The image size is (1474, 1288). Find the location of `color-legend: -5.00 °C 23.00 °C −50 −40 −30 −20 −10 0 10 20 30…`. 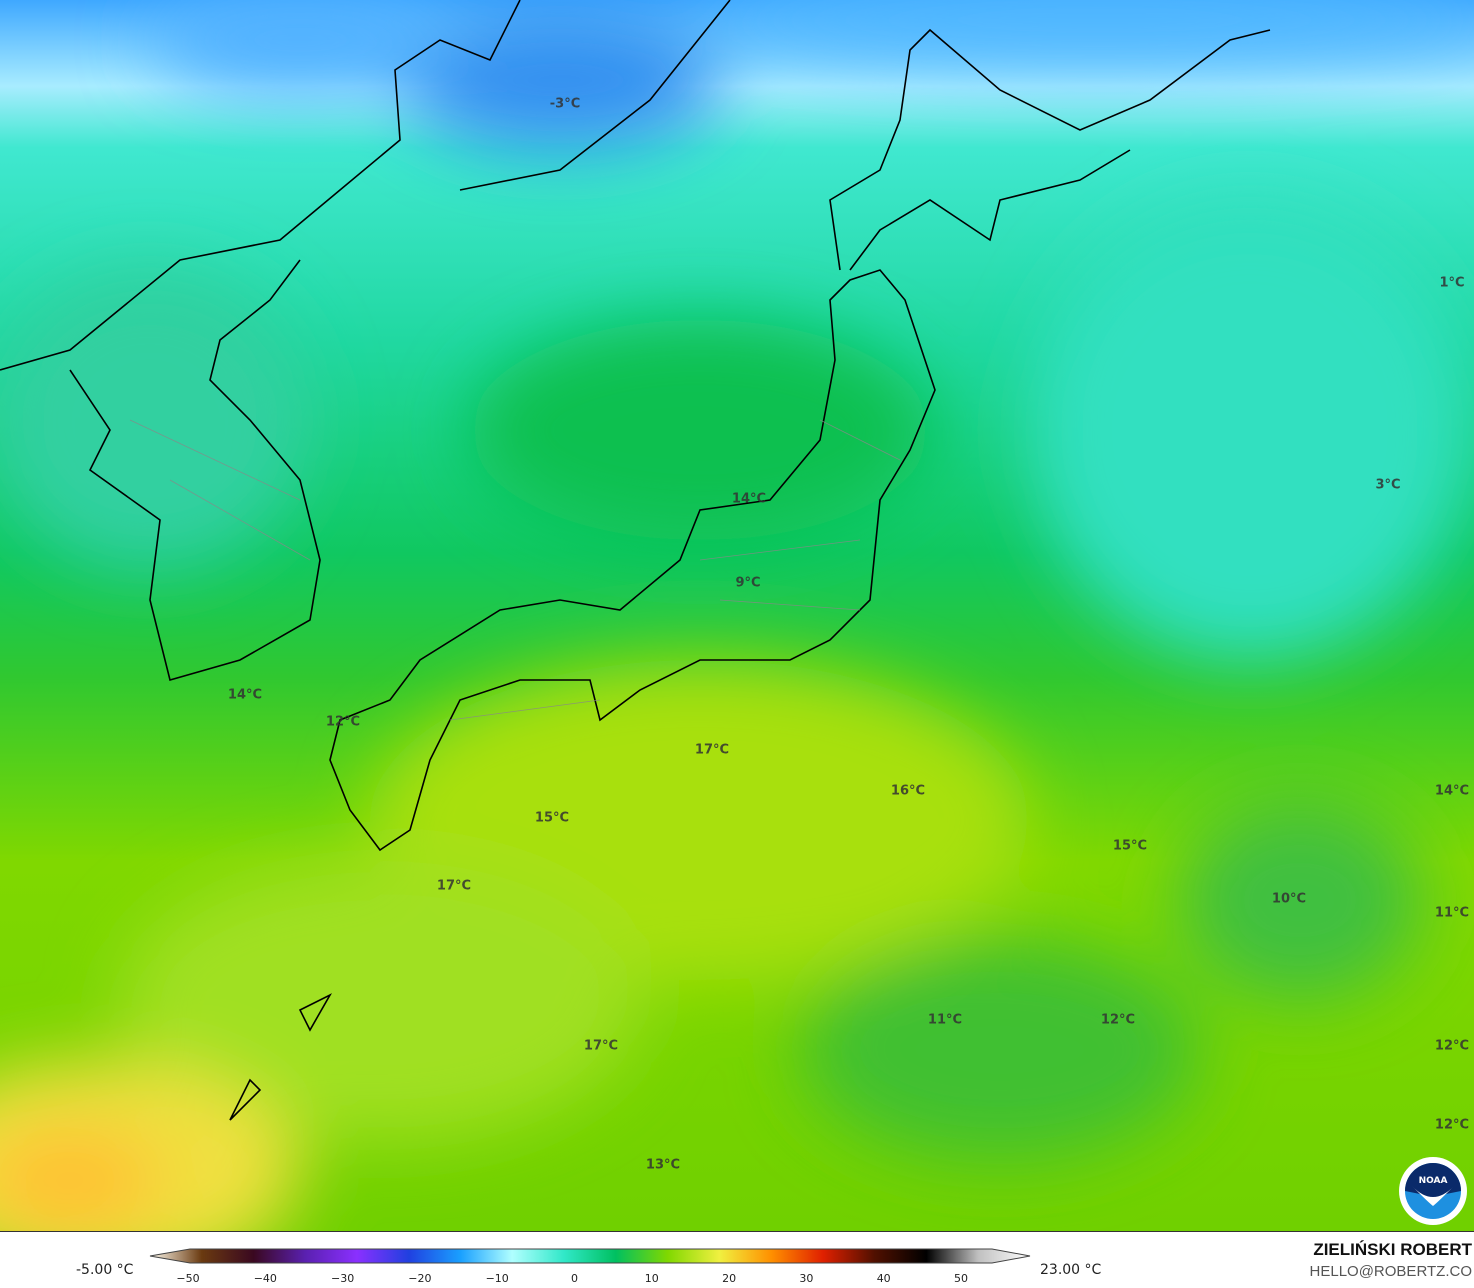

color-legend: -5.00 °C 23.00 °C −50 −40 −30 −20 −10 0 10 20 30… is located at coordinates (737, 1259).